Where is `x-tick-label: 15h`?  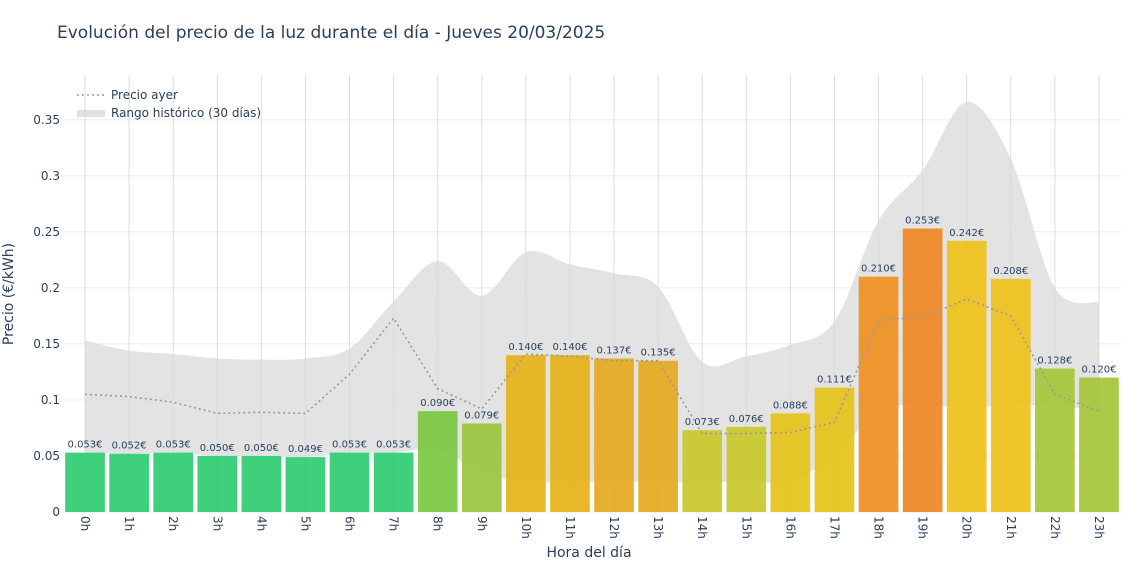
x-tick-label: 15h is located at coordinates (746, 527).